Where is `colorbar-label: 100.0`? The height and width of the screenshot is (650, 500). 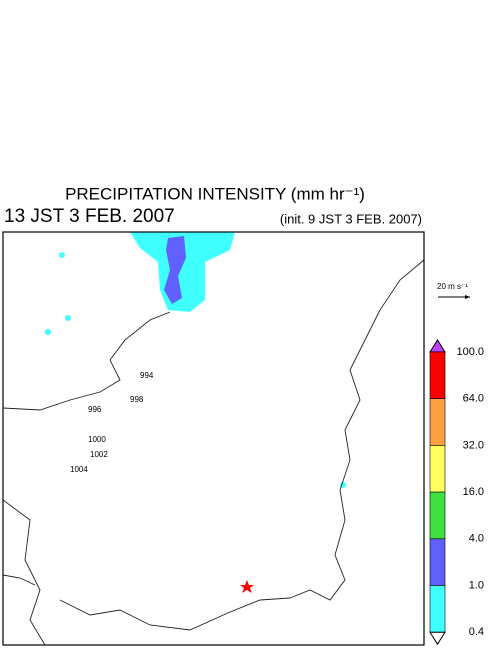
colorbar-label: 100.0 is located at coordinates (470, 352).